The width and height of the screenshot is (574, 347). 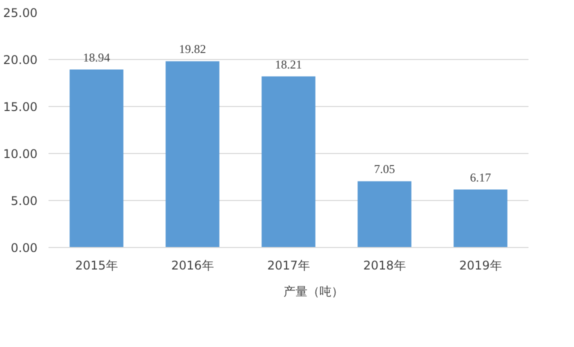 What do you see at coordinates (20, 60) in the screenshot?
I see `y-tick-label: 20.00` at bounding box center [20, 60].